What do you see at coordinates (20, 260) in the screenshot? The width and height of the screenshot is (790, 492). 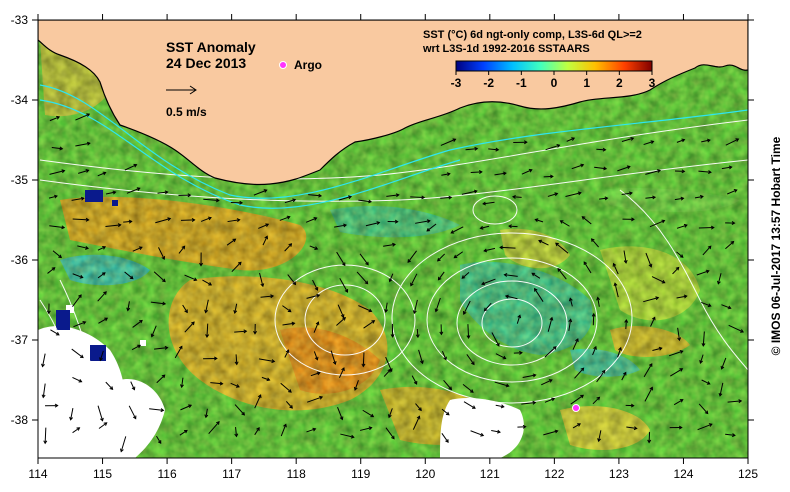 I see `y-tick-label: -36` at bounding box center [20, 260].